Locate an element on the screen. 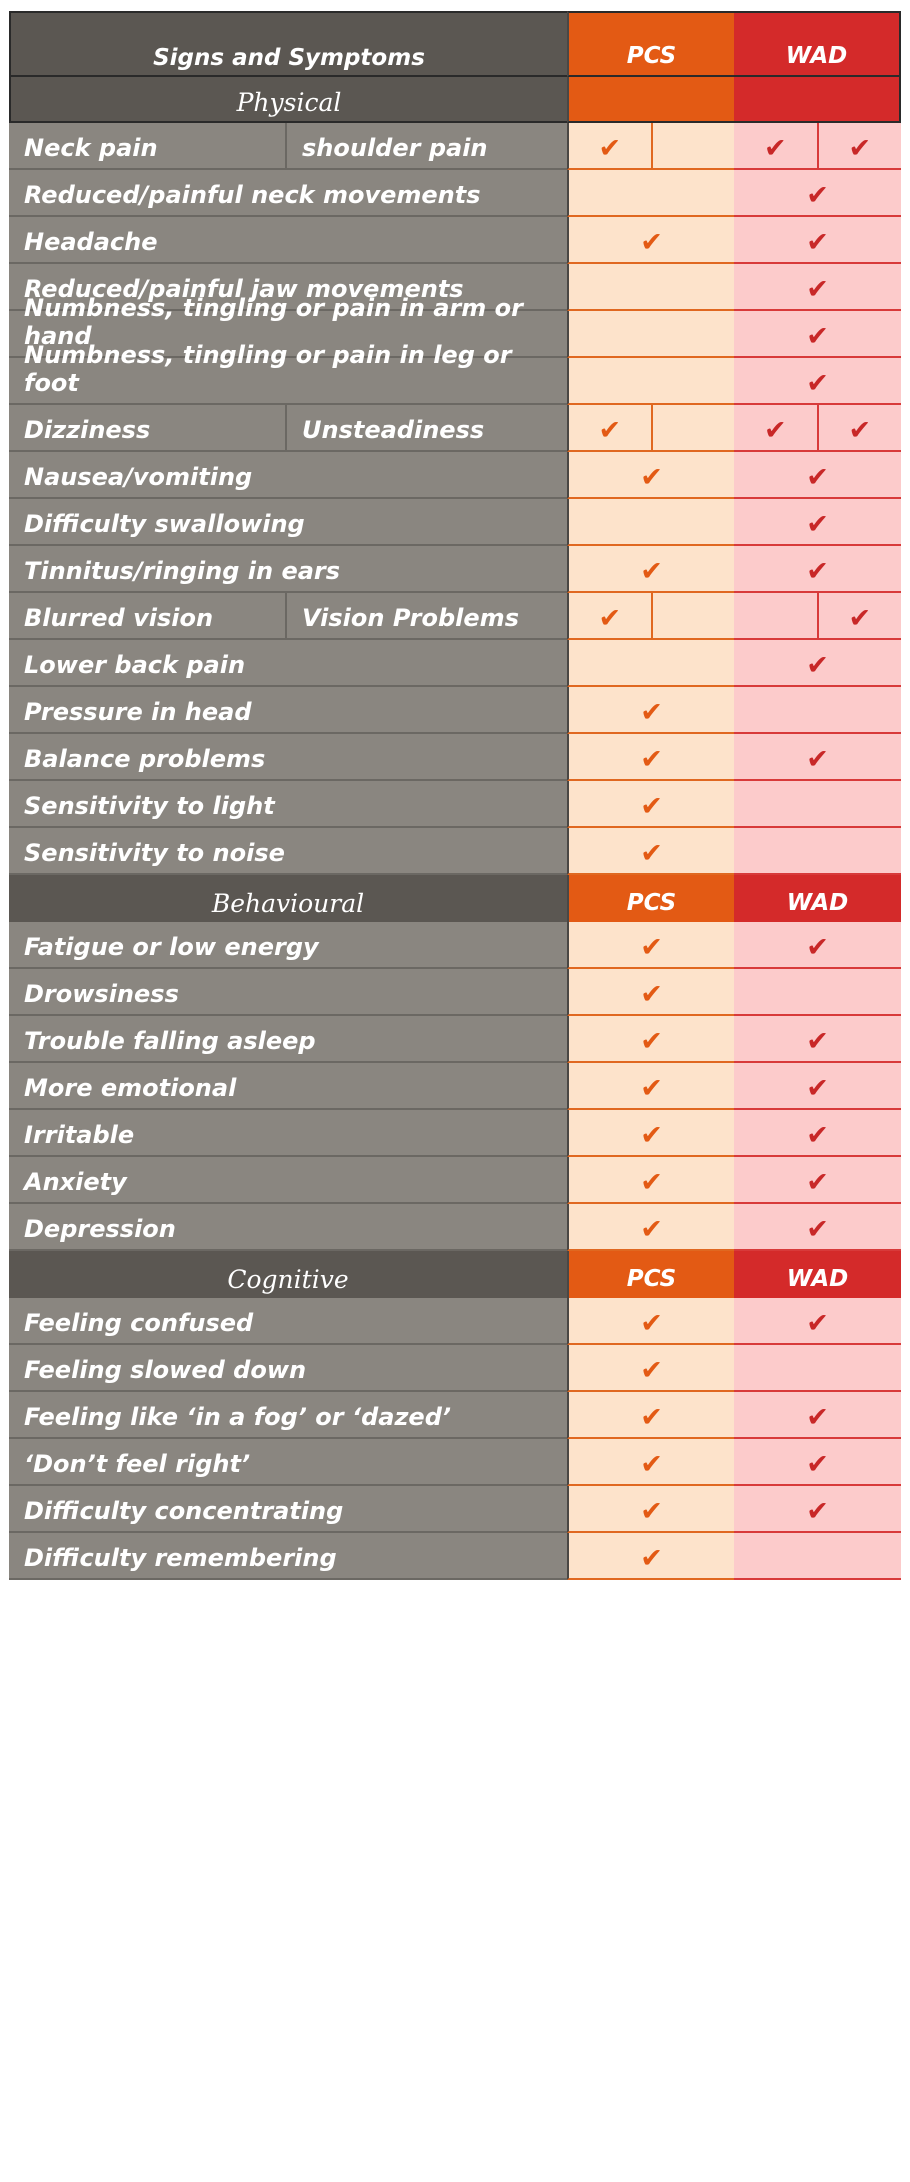 The height and width of the screenshot is (2182, 910). table-row: Dizziness Unsteadiness ✔ ✔ ✔ is located at coordinates (455, 428).